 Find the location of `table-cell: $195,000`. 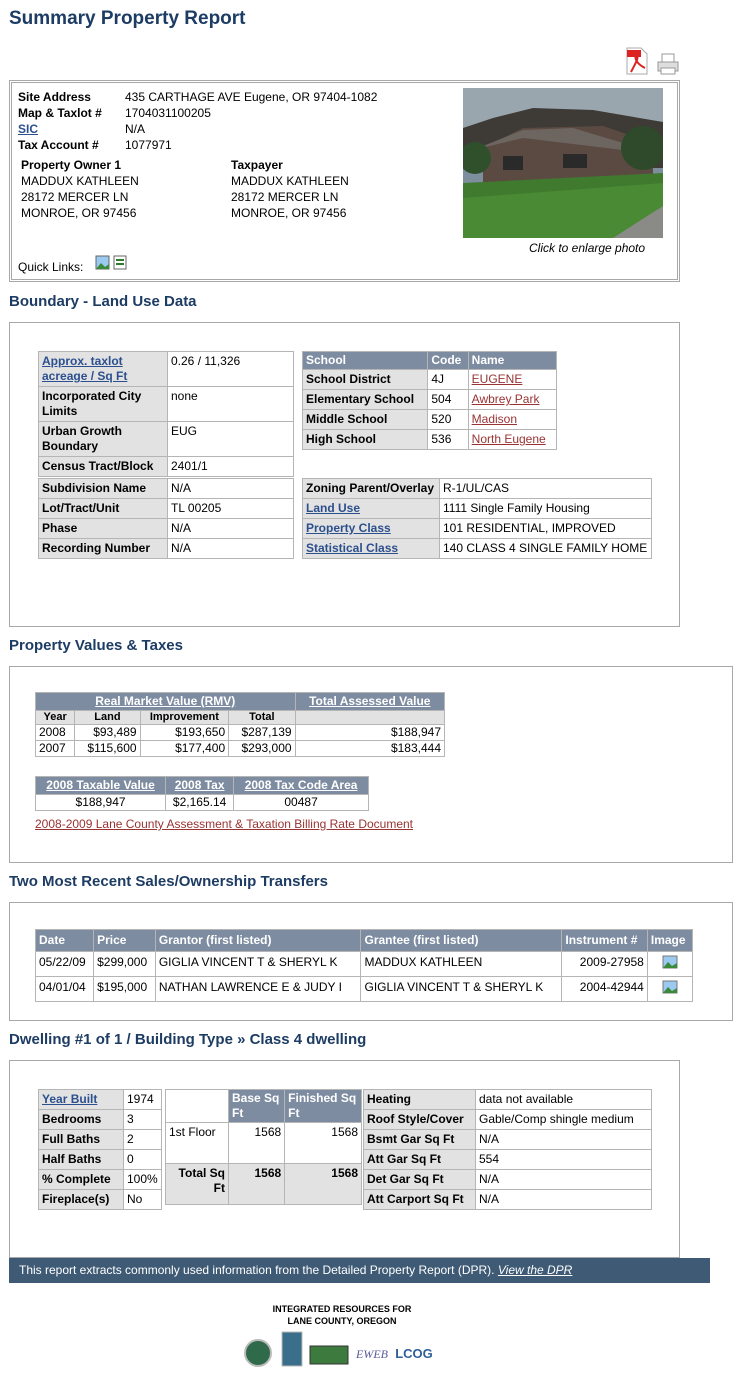

table-cell: $195,000 is located at coordinates (124, 989).